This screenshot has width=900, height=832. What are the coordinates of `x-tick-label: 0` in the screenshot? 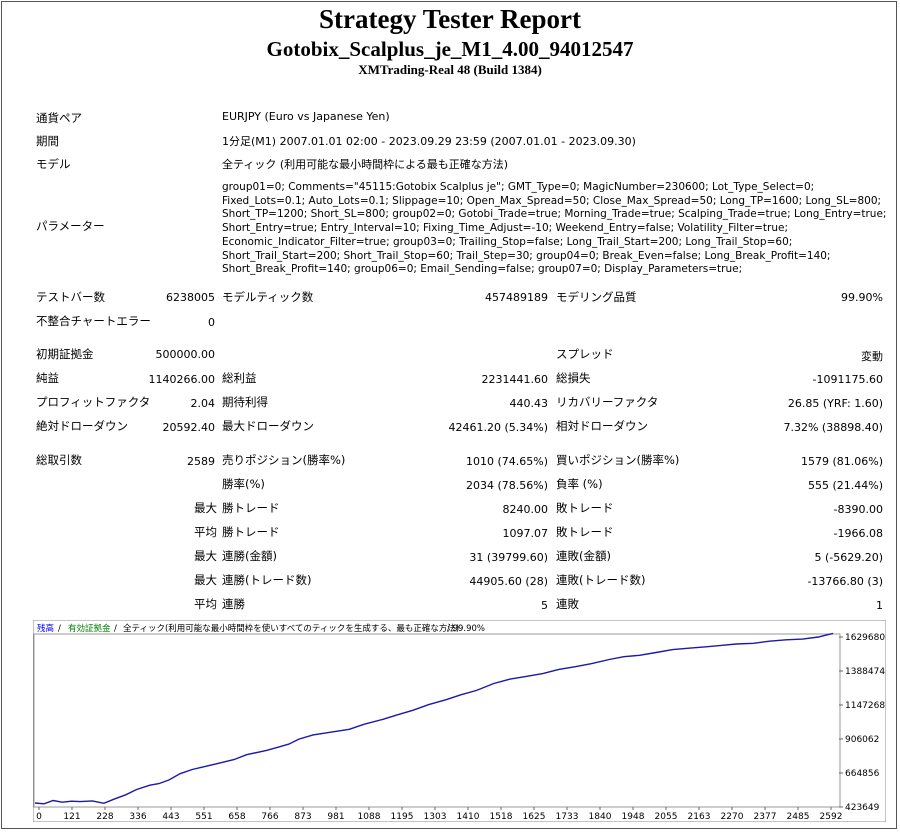 It's located at (39, 817).